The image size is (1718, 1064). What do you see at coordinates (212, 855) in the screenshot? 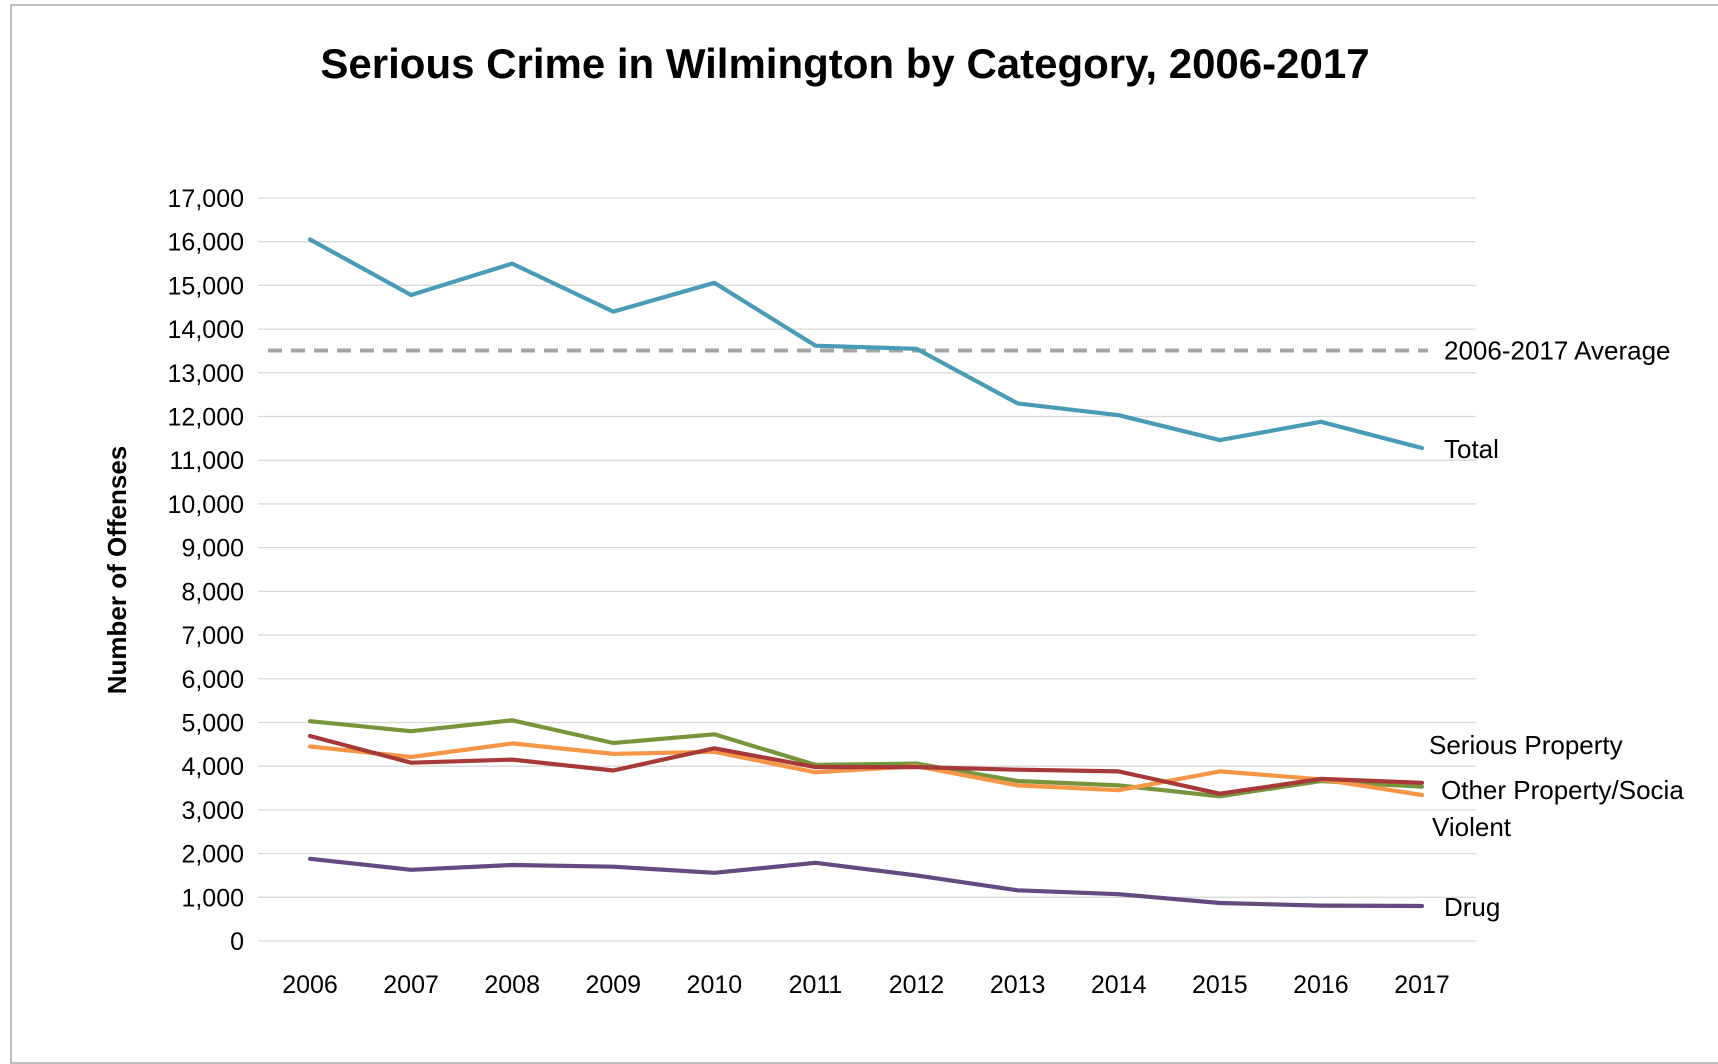
I see `y-tick-label: 2,000` at bounding box center [212, 855].